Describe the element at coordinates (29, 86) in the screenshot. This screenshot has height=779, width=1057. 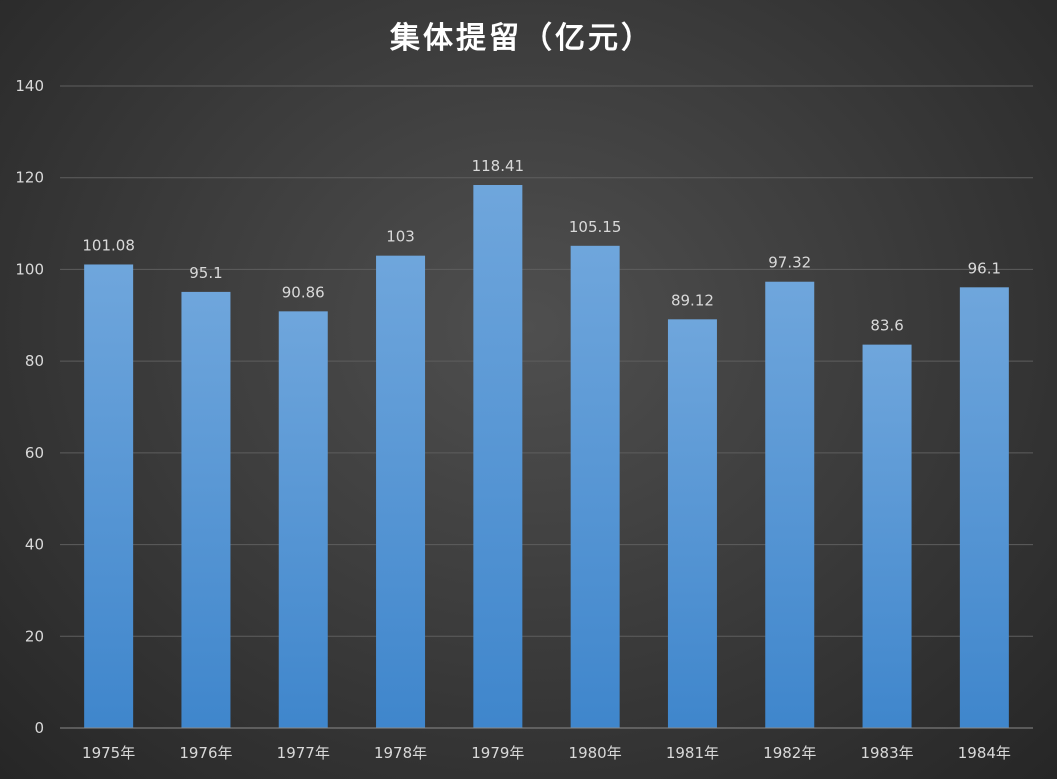
I see `y-tick-label: 140` at that location.